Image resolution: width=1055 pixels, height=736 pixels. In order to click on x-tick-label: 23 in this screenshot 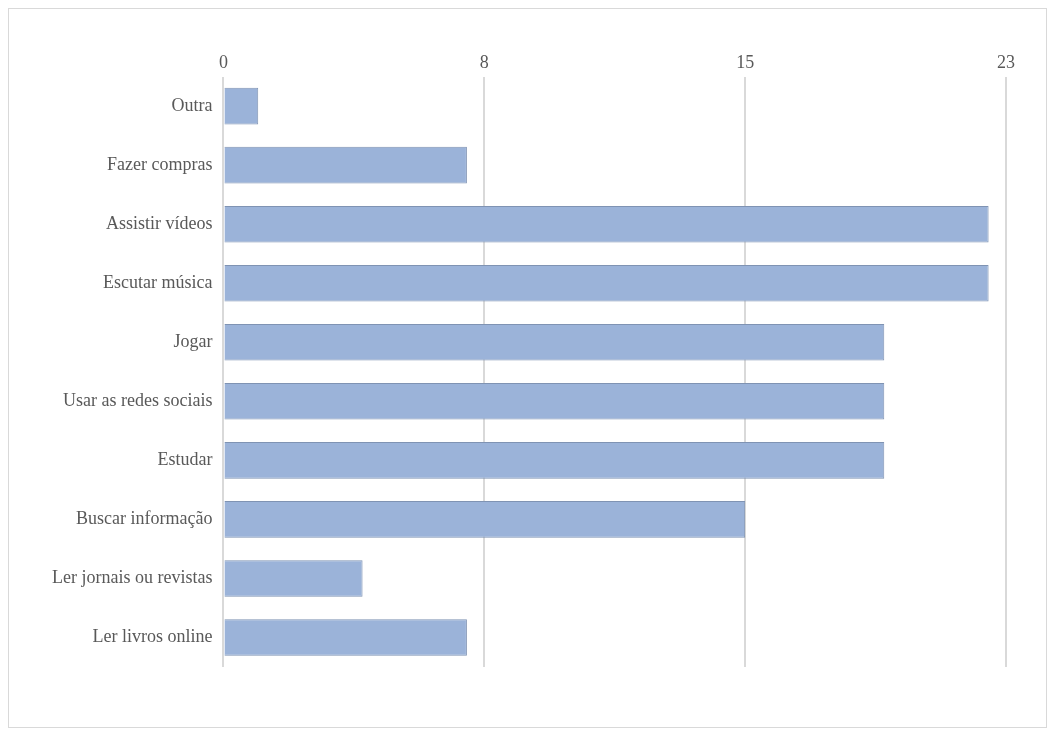, I will do `click(1006, 61)`.